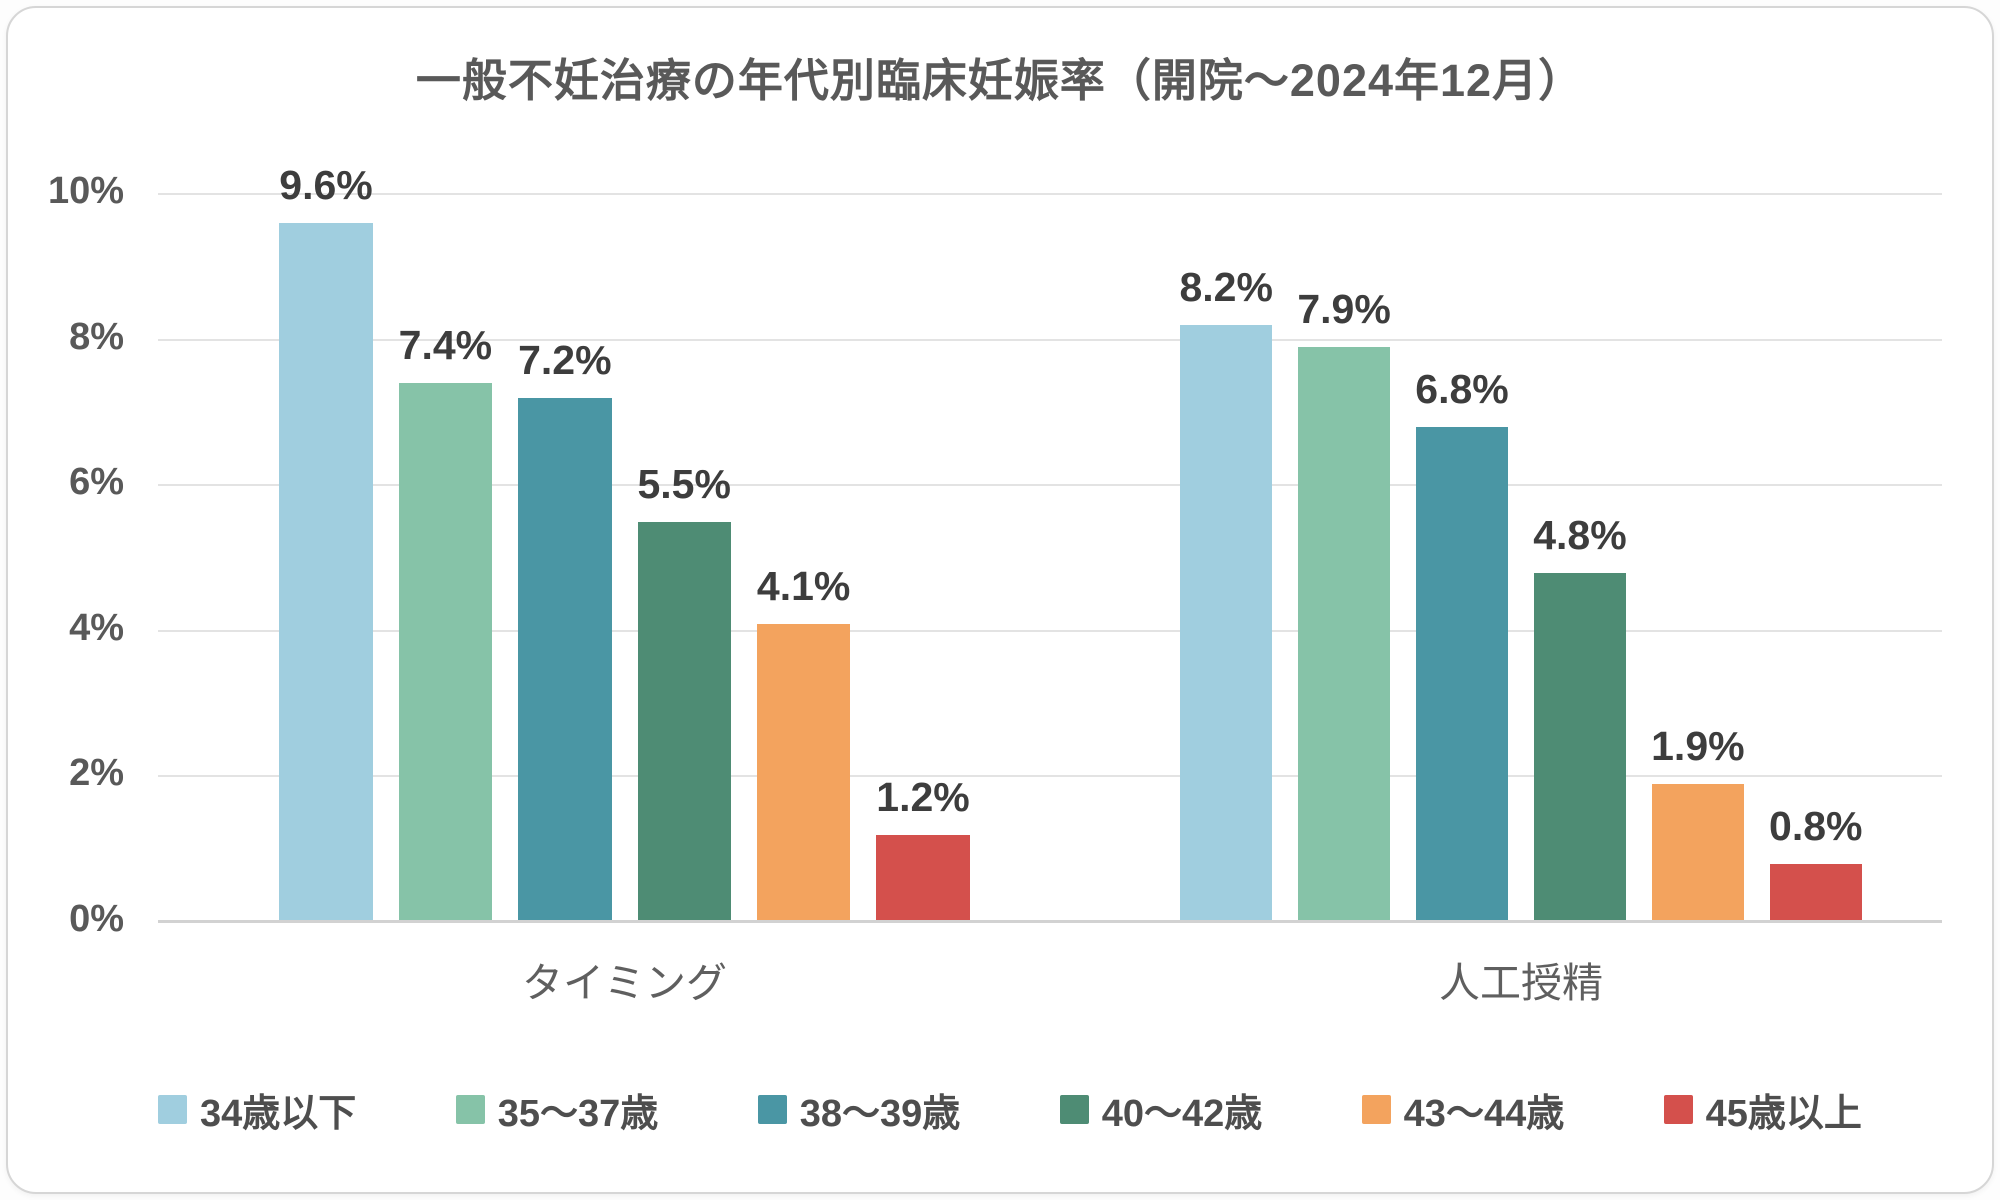  I want to click on bar-value-label: 8.2%, so click(1226, 287).